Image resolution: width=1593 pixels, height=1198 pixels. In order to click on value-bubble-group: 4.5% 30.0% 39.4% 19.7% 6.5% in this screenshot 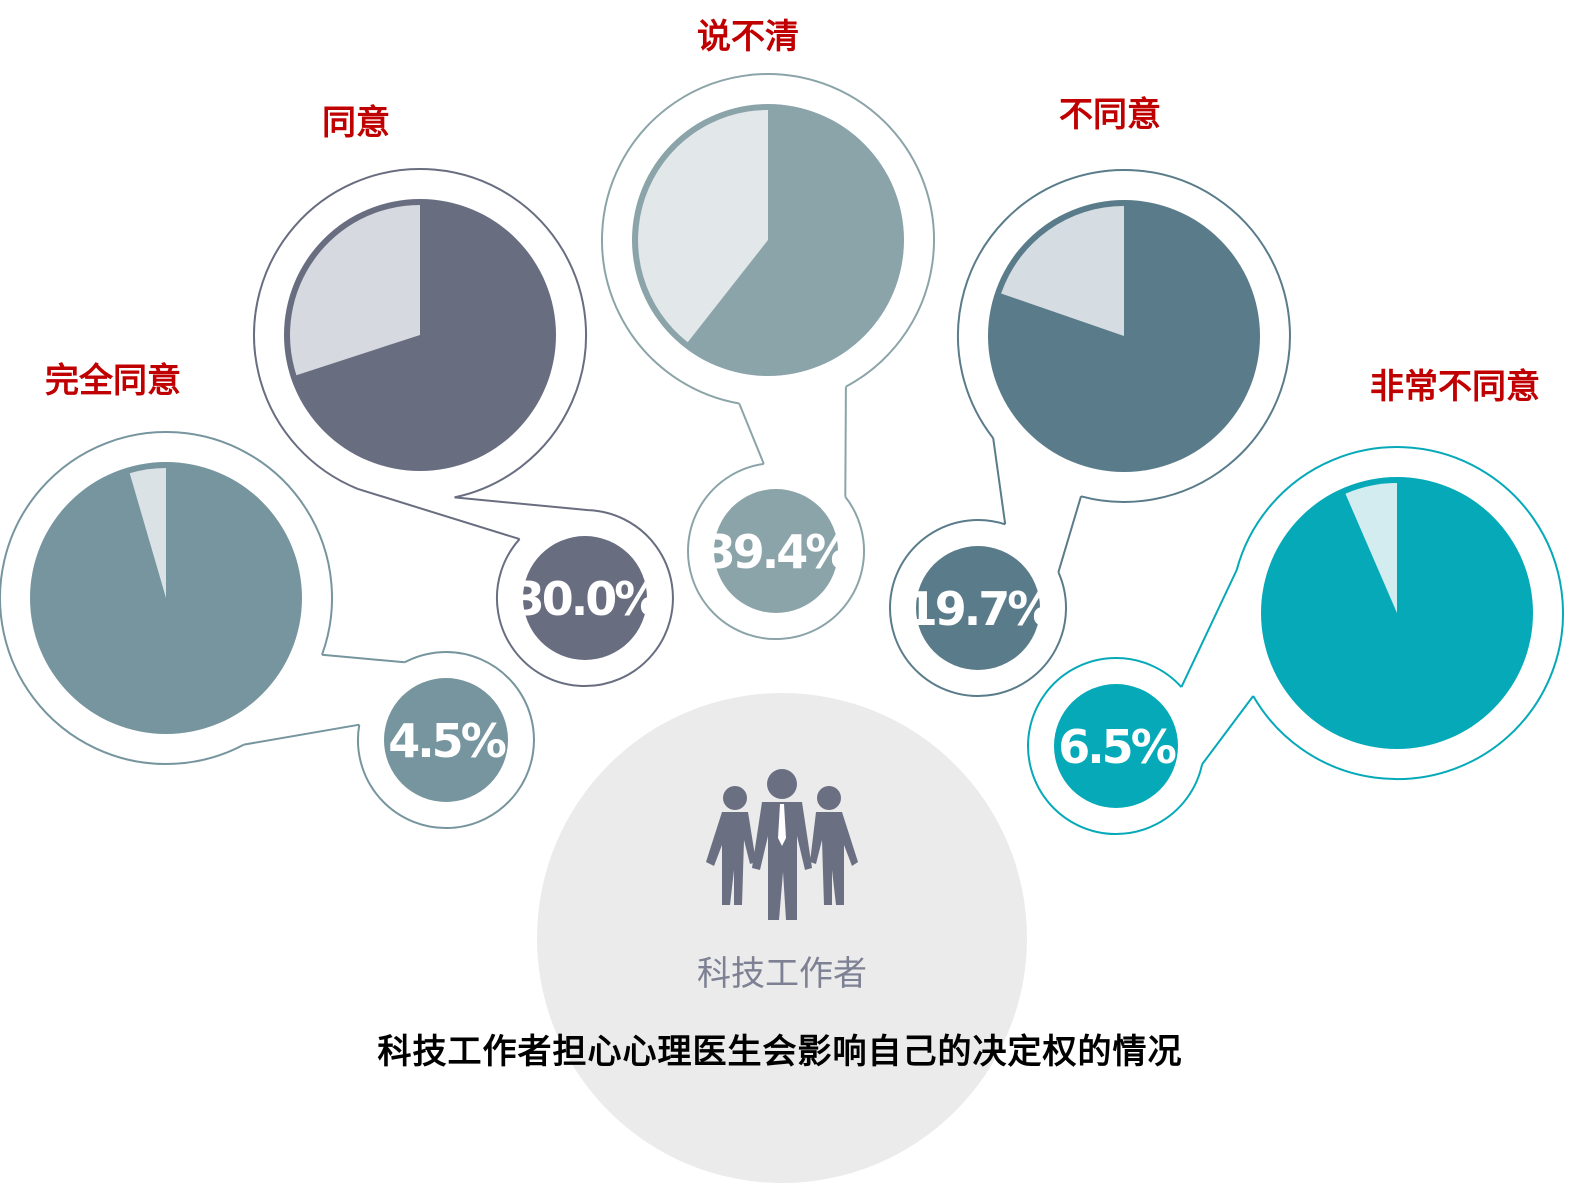, I will do `click(781, 648)`.